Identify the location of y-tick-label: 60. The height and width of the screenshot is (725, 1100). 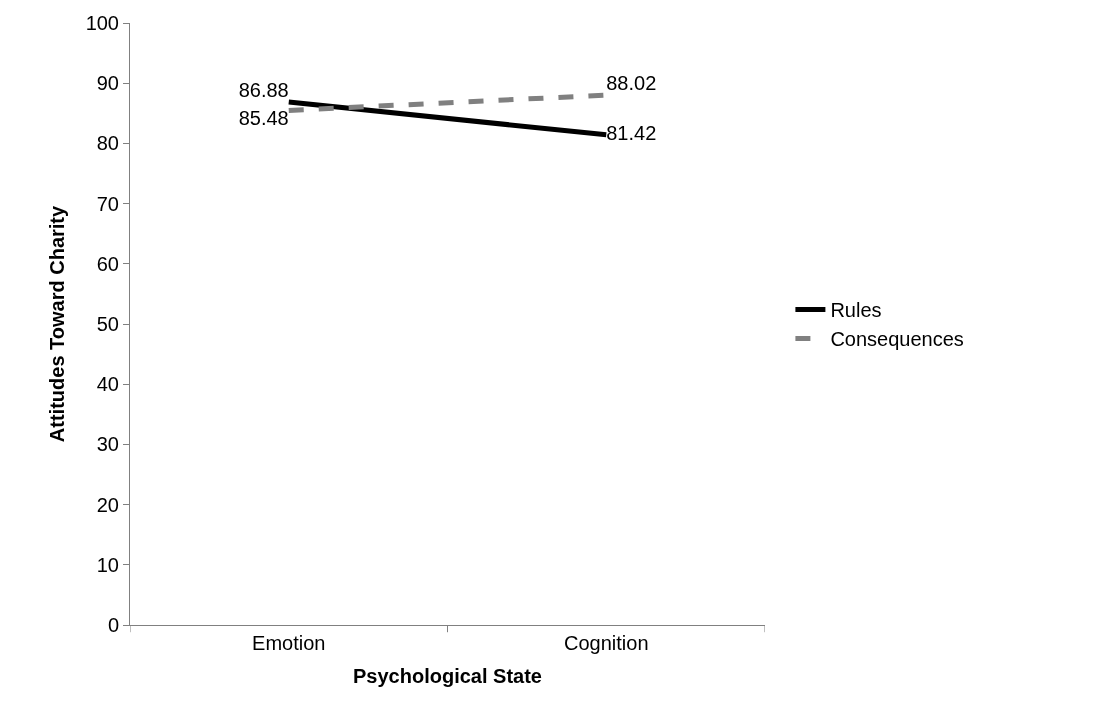
(107, 263).